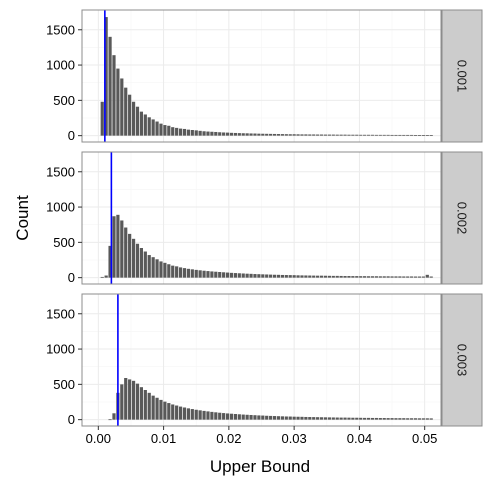  I want to click on facet-strip-label: 0.001, so click(462, 76).